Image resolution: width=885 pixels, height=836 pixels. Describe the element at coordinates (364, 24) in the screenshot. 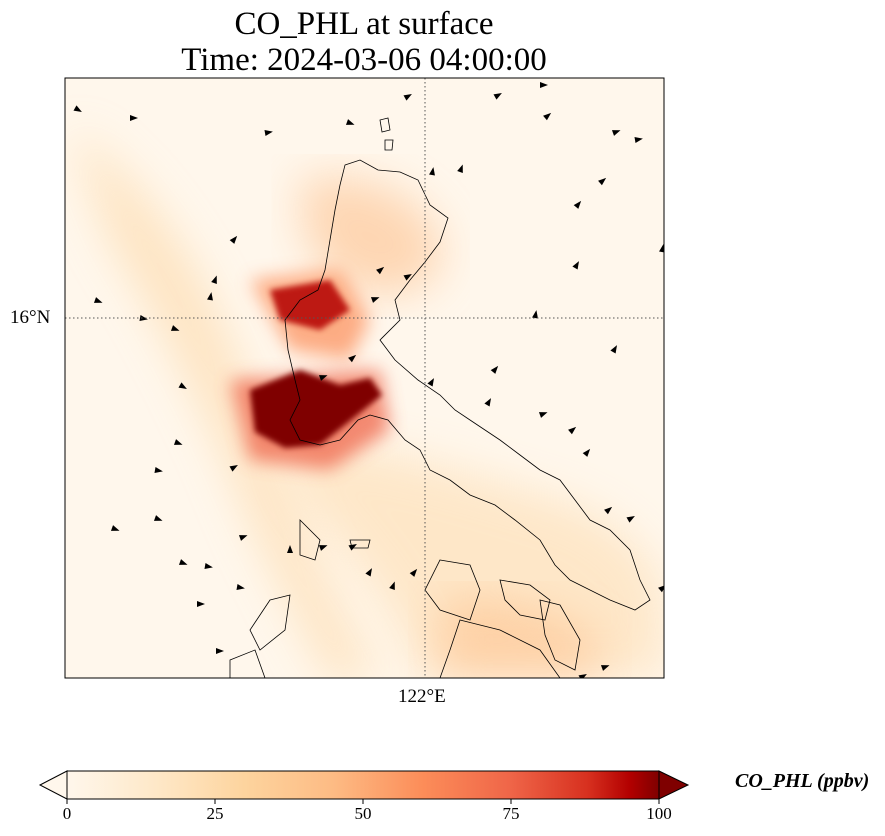

I see `chart-title: CO_PHL at surface` at that location.